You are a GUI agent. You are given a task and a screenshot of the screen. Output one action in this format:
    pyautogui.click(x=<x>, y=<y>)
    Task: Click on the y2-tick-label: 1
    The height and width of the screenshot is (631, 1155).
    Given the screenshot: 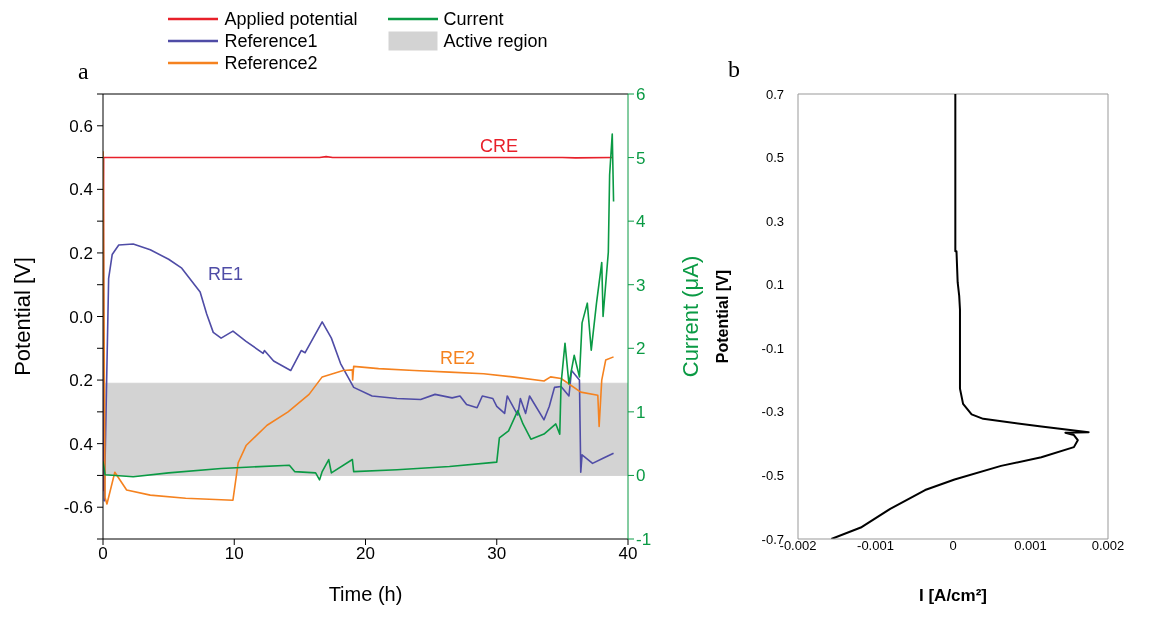 What is the action you would take?
    pyautogui.click(x=641, y=412)
    